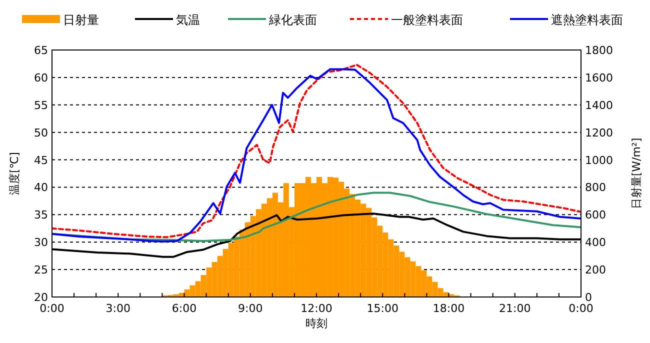 Image resolution: width=650 pixels, height=343 pixels. Describe the element at coordinates (41, 243) in the screenshot. I see `y-tick-label: 30` at that location.